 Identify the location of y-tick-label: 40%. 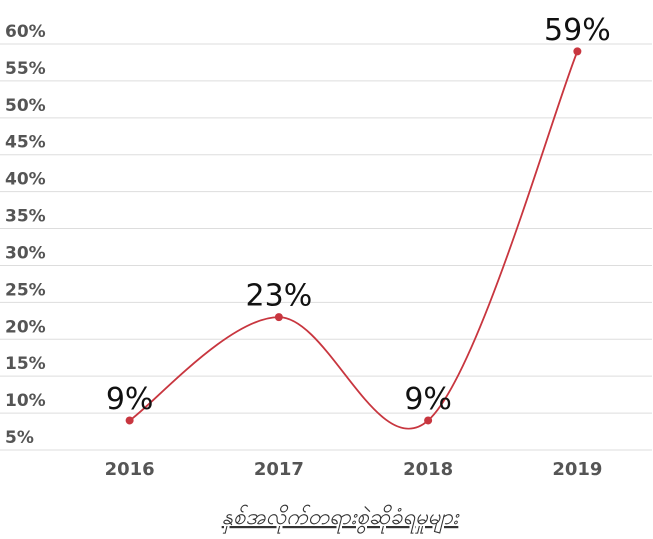
(25, 180).